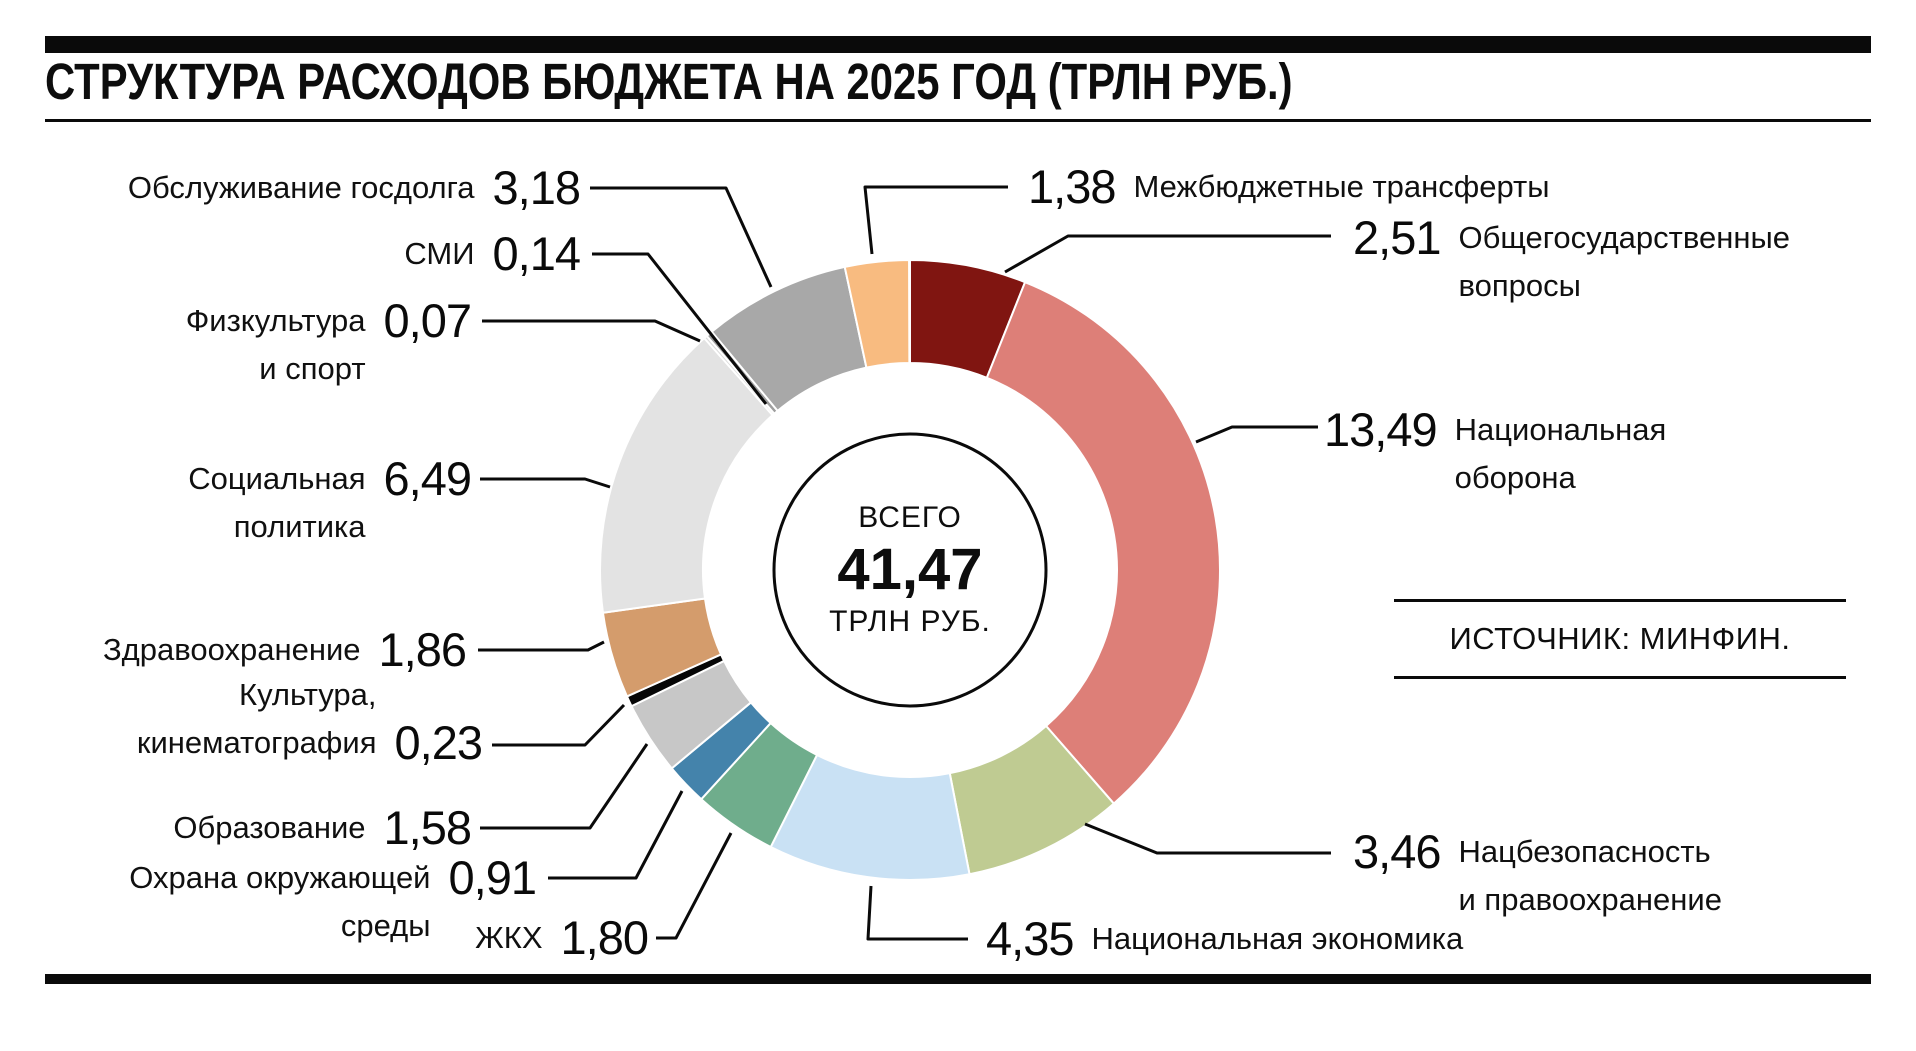  Describe the element at coordinates (1537, 871) in the screenshot. I see `label-national-security: 3,46 Нацбезопасность и правоохранение` at that location.